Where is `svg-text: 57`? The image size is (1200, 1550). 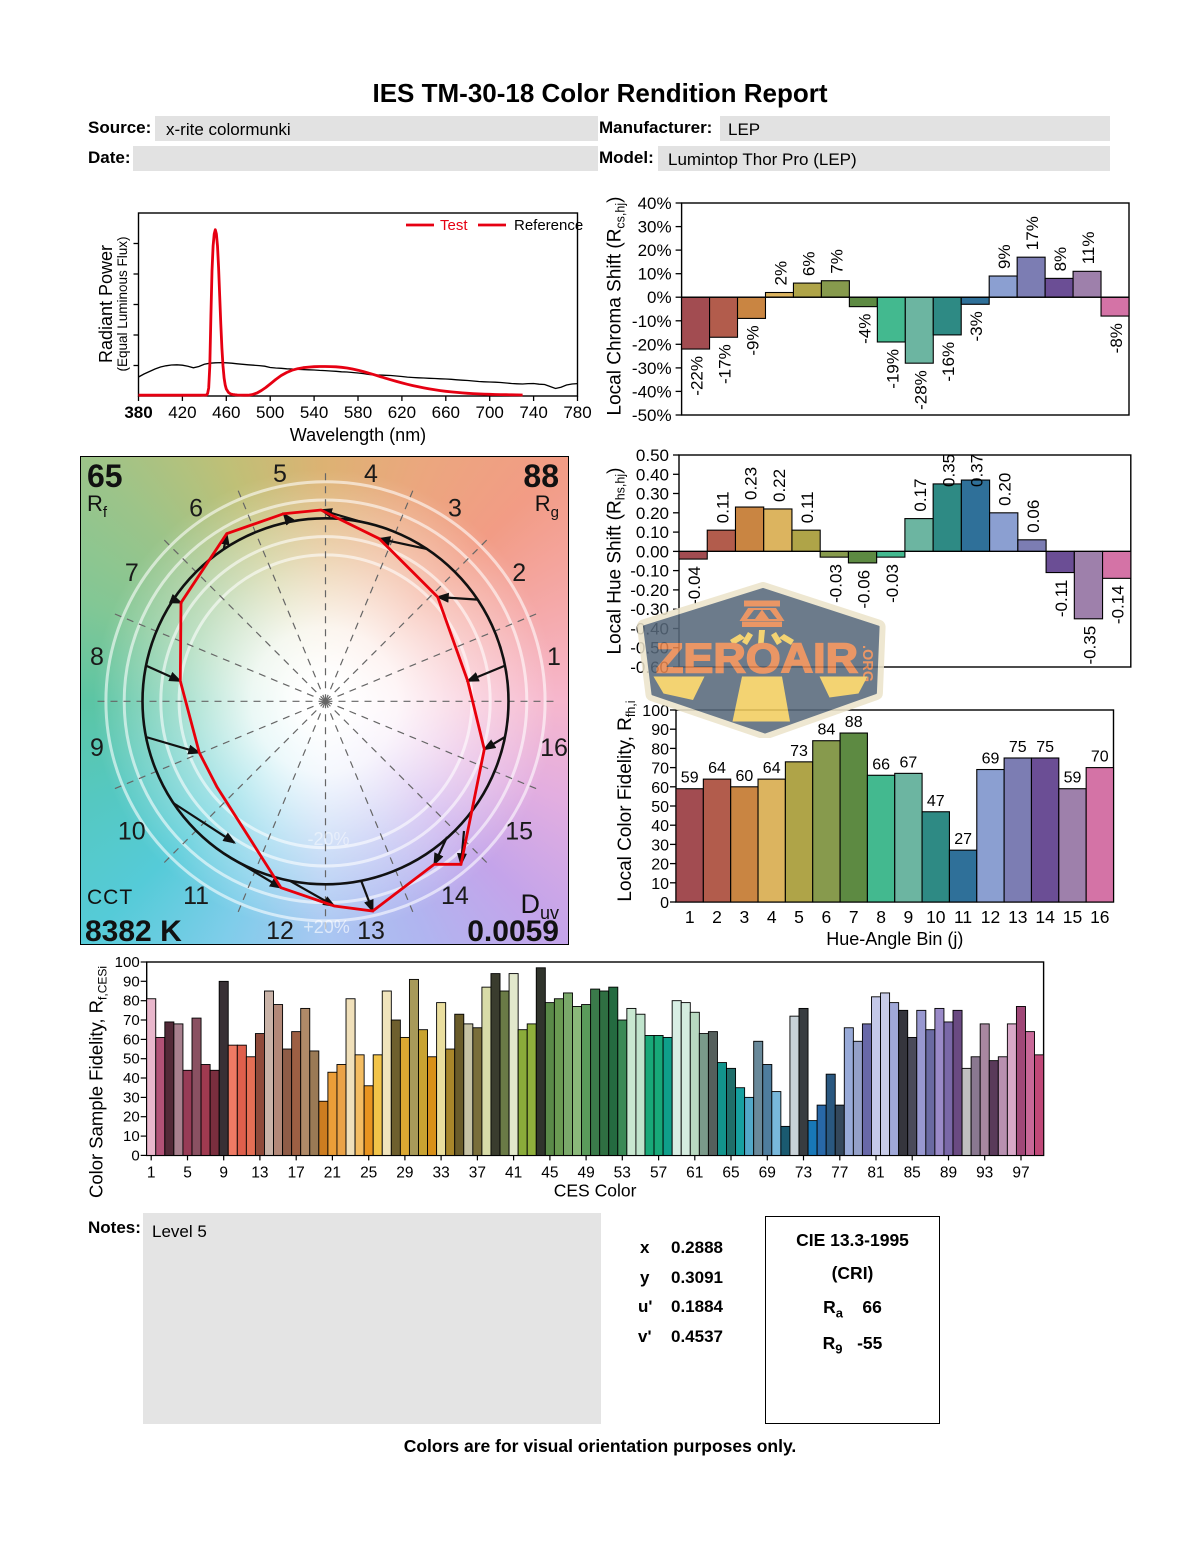 svg-text: 57 is located at coordinates (658, 1172).